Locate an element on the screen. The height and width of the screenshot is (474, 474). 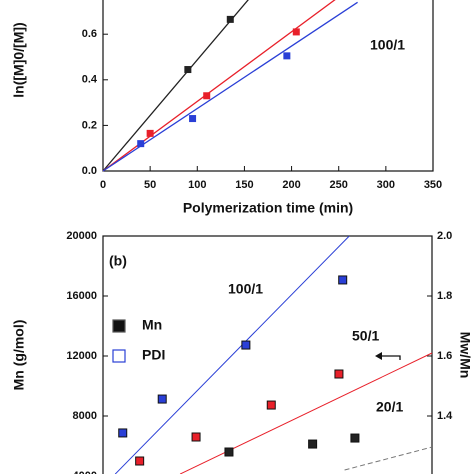
y2-tick-label: 2.0 is located at coordinates (444, 236).